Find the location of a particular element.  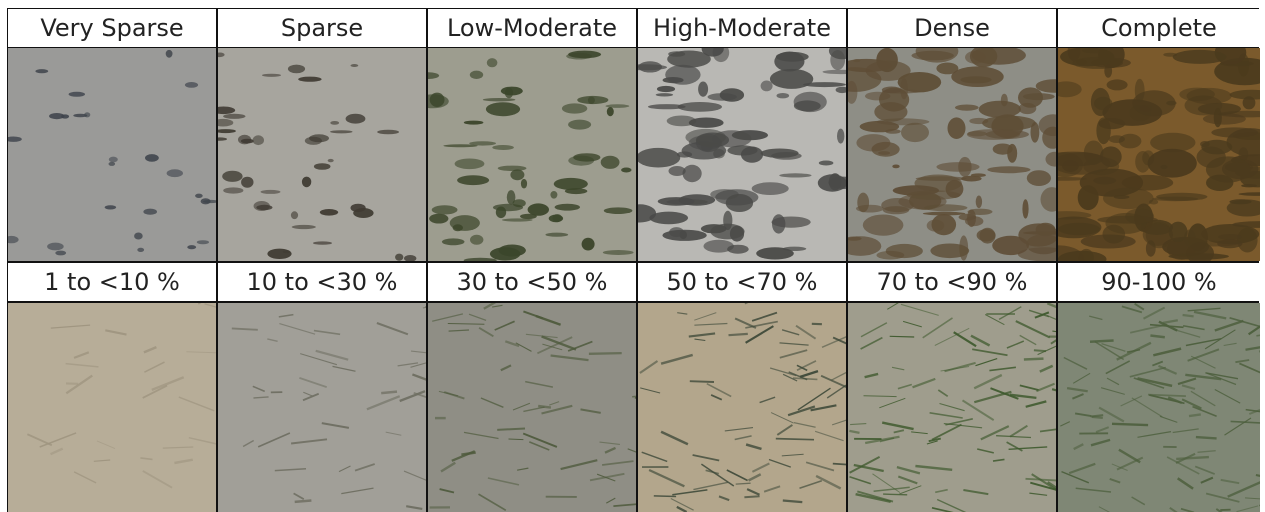

category-label-4: High-Moderate is located at coordinates (742, 28).